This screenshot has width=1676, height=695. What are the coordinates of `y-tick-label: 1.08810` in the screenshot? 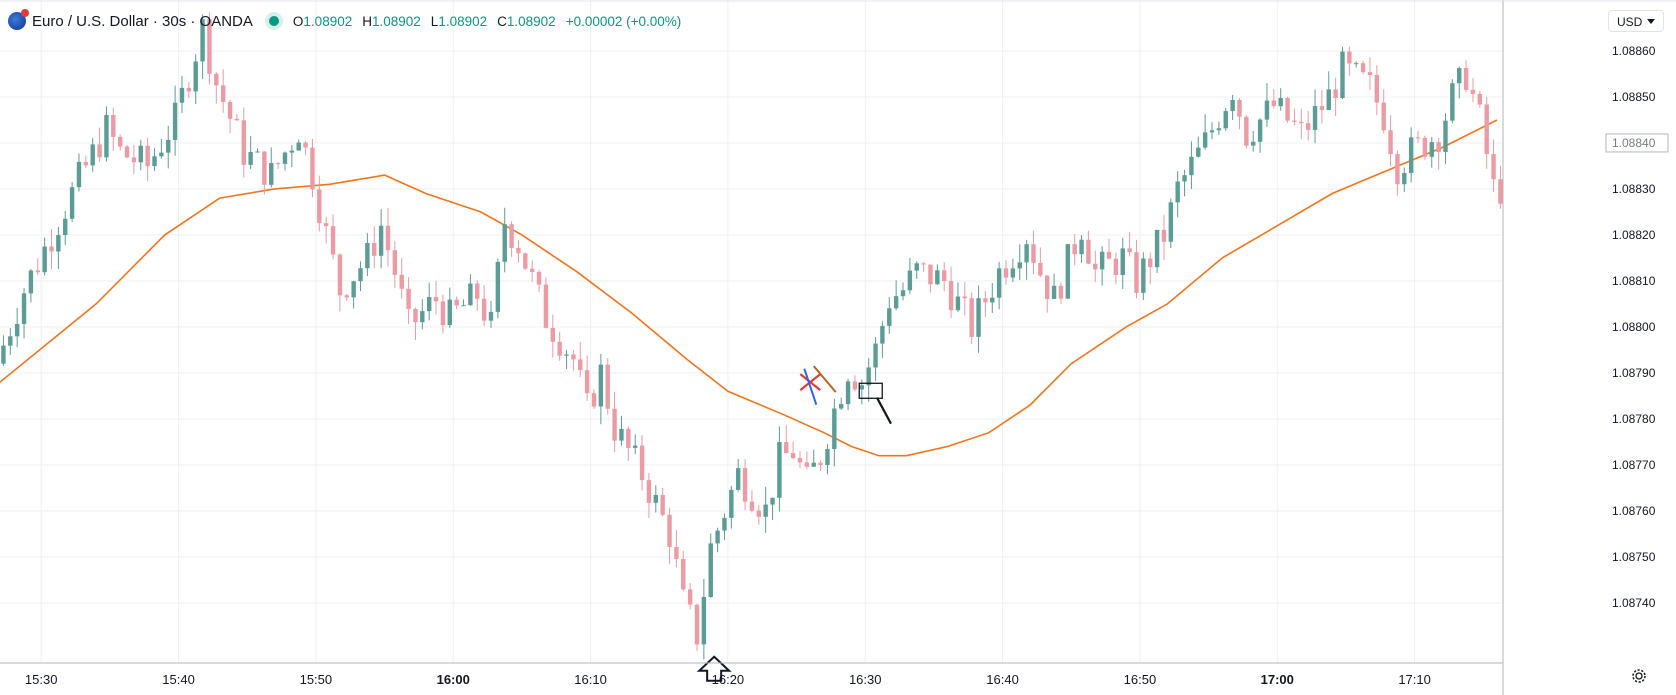 It's located at (1634, 281).